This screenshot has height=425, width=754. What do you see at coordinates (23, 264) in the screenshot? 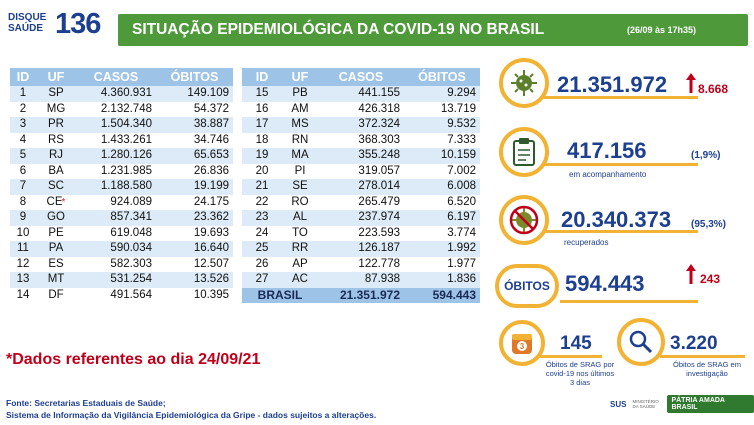
I see `cell-id: 12` at bounding box center [23, 264].